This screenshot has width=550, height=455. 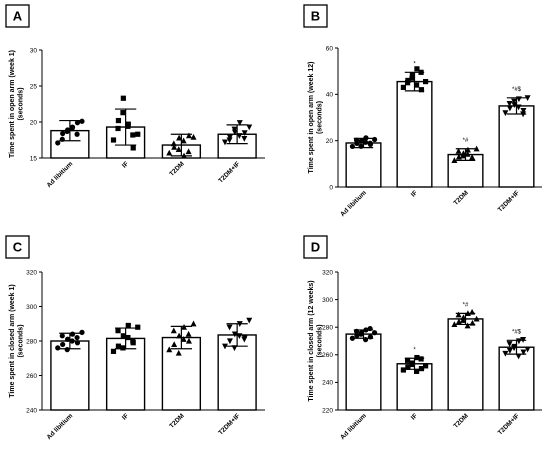 I want to click on panel-letter: A, so click(x=18, y=16).